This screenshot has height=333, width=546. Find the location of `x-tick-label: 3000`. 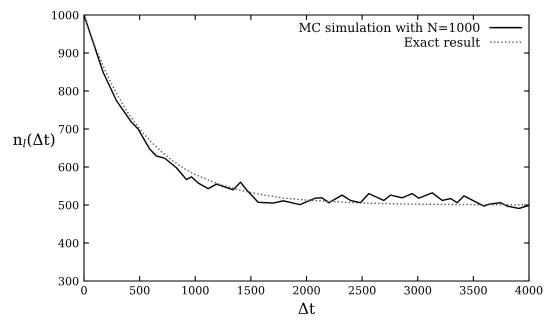

x-tick-label: 3000 is located at coordinates (418, 290).